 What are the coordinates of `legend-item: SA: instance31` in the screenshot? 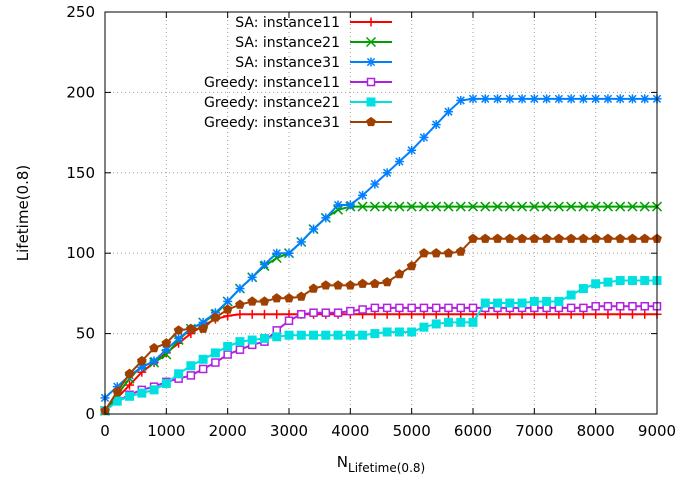 It's located at (313, 63).